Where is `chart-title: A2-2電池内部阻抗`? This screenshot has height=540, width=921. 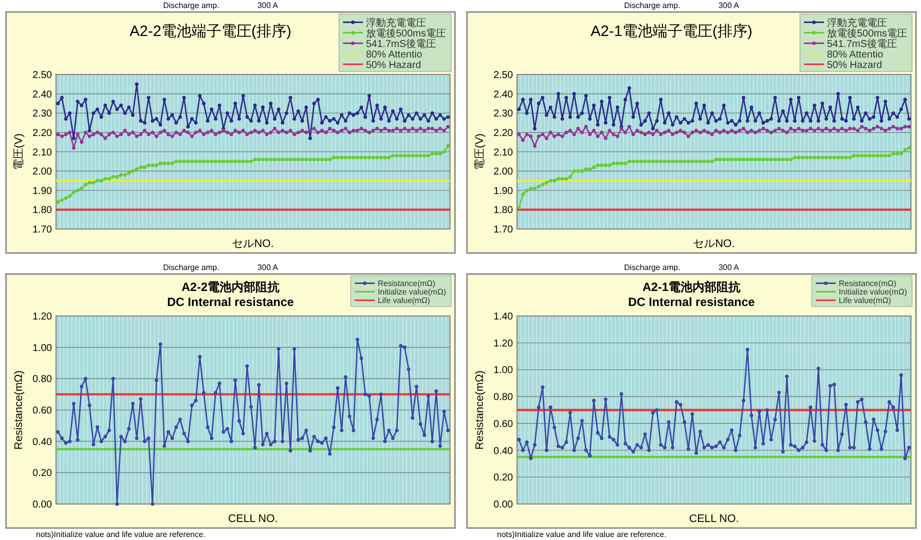
chart-title: A2-2電池内部阻抗 is located at coordinates (230, 287).